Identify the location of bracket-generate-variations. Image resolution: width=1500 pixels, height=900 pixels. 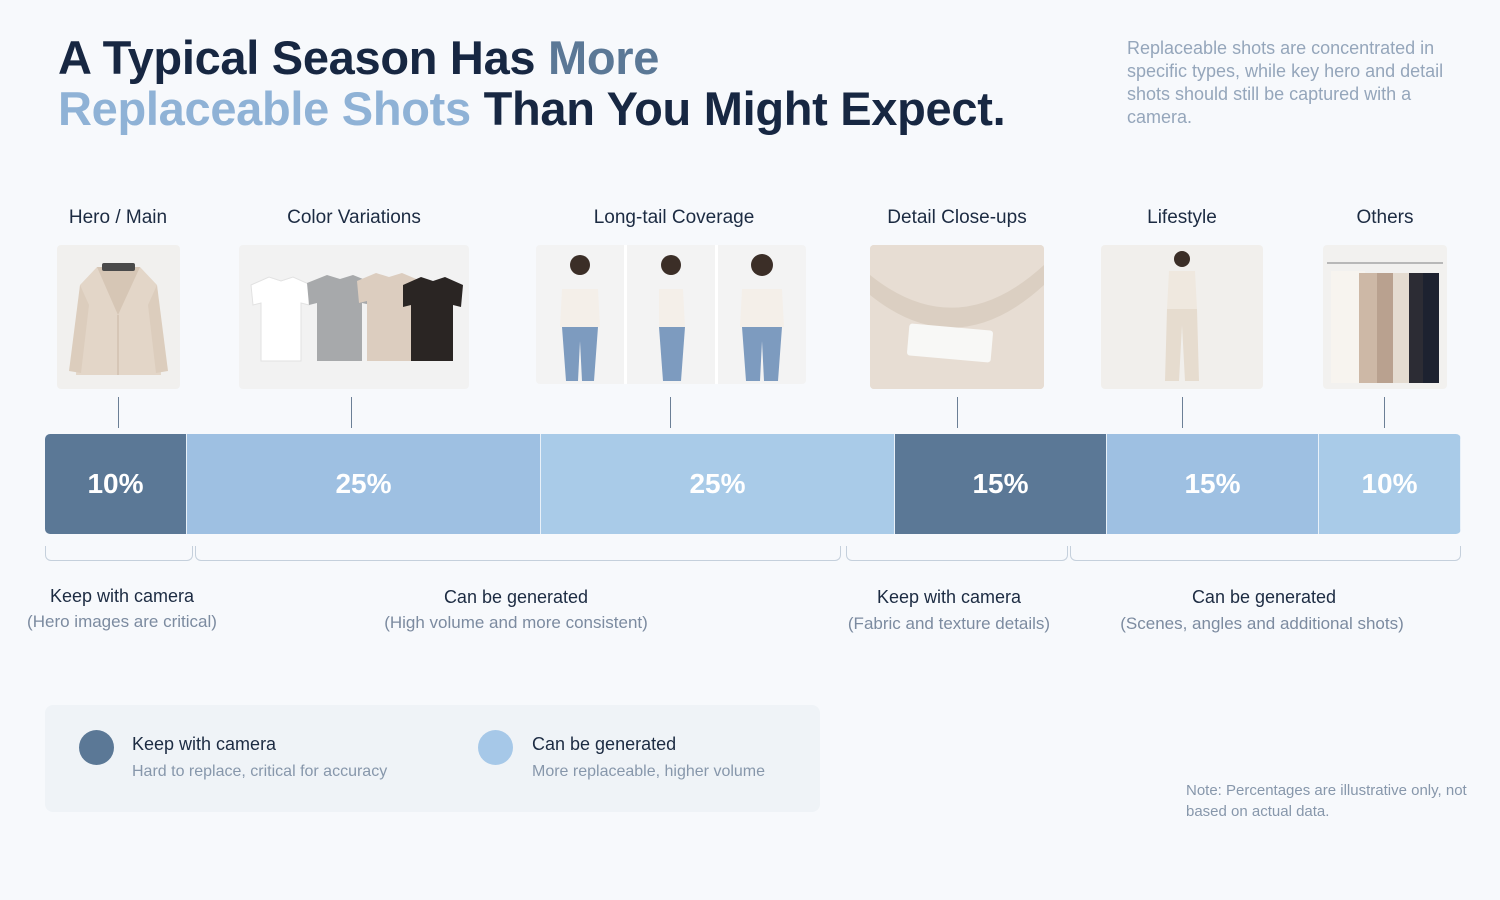
(518, 553).